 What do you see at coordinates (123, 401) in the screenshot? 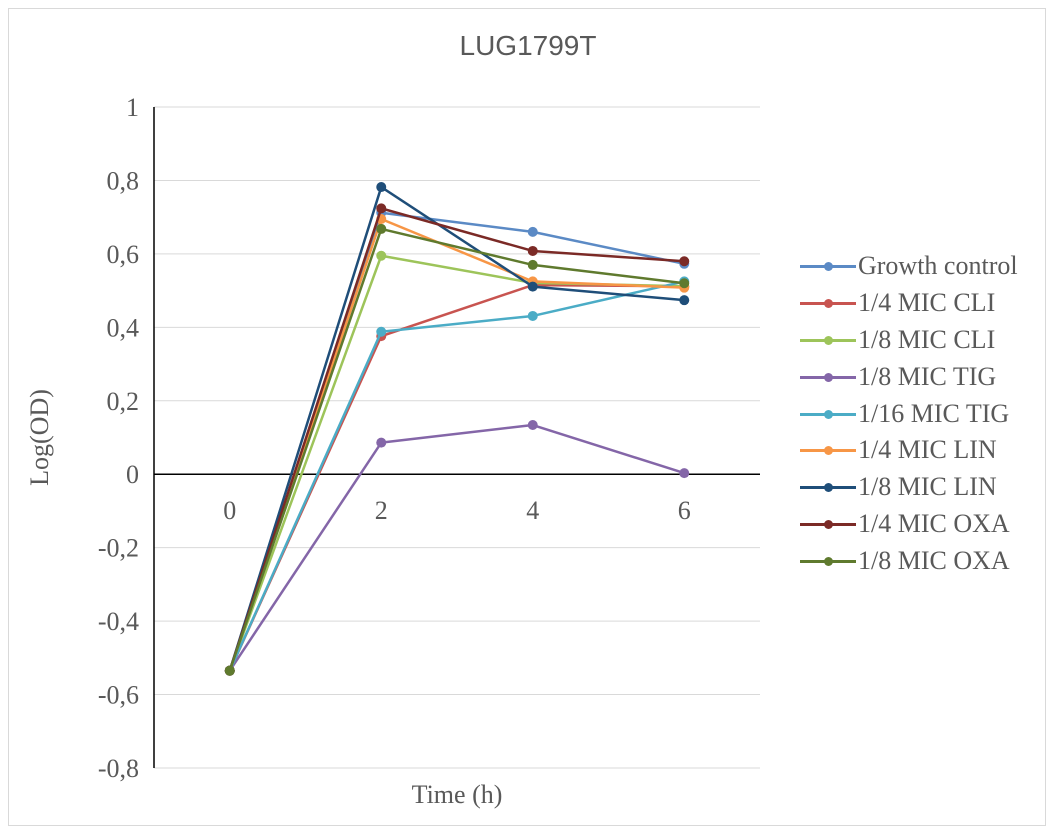
I see `y-tick-label: 0,2` at bounding box center [123, 401].